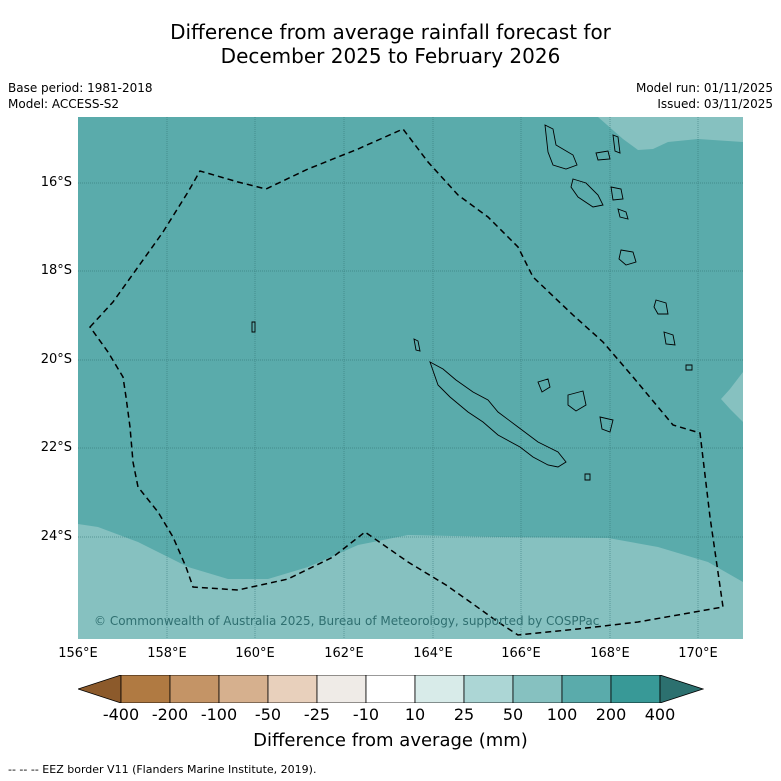  I want to click on lon-label-162e: 162°E, so click(344, 653).